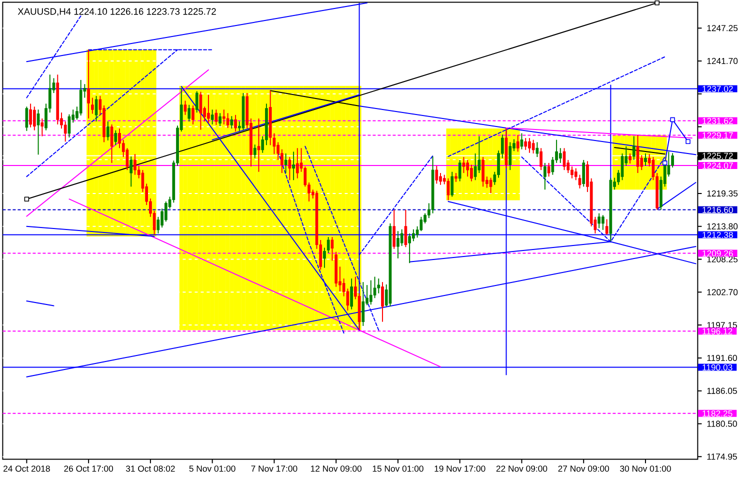 The width and height of the screenshot is (740, 480). Describe the element at coordinates (584, 469) in the screenshot. I see `x-tick-label: 27 Nov 09:00` at that location.